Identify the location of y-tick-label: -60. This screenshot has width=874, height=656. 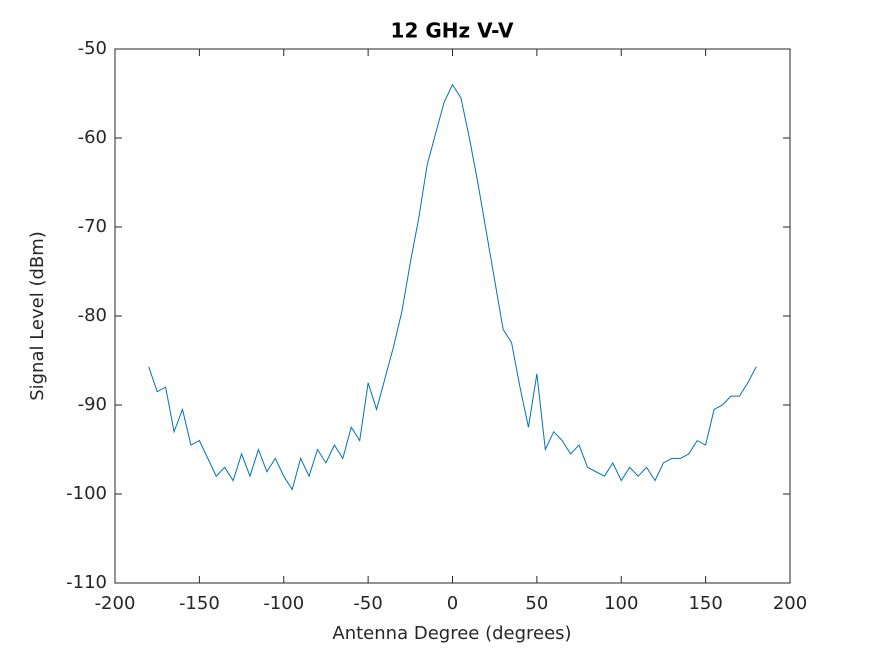
(92, 137).